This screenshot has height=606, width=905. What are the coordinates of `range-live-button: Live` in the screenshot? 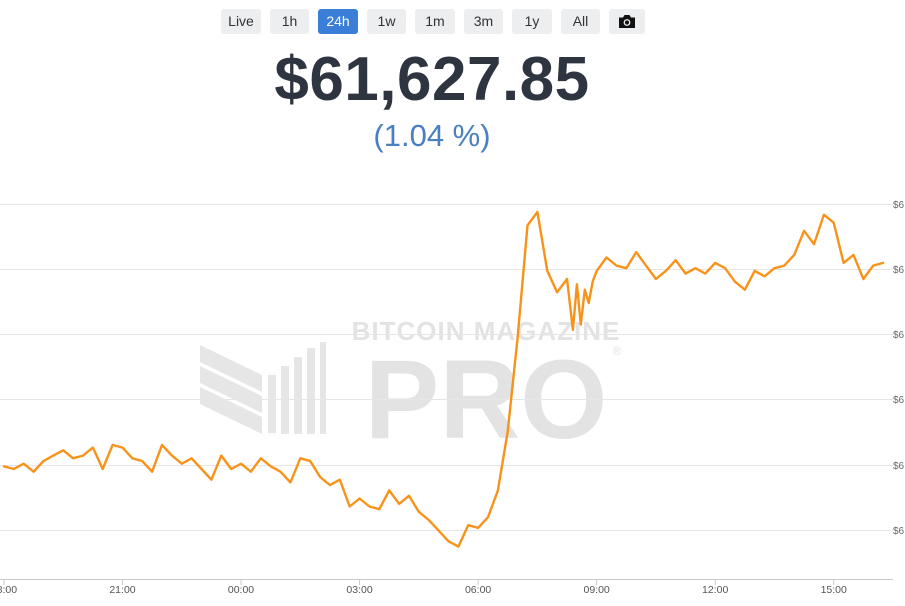 It's located at (241, 21).